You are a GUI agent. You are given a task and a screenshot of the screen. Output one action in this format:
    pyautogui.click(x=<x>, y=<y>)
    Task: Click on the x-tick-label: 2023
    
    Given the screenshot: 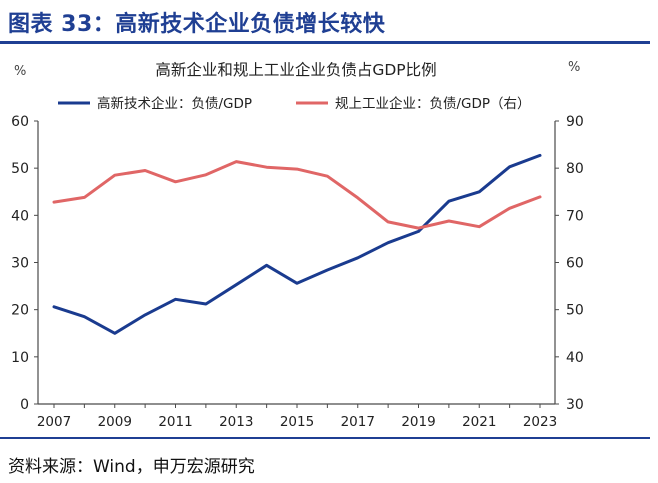 What is the action you would take?
    pyautogui.click(x=540, y=422)
    